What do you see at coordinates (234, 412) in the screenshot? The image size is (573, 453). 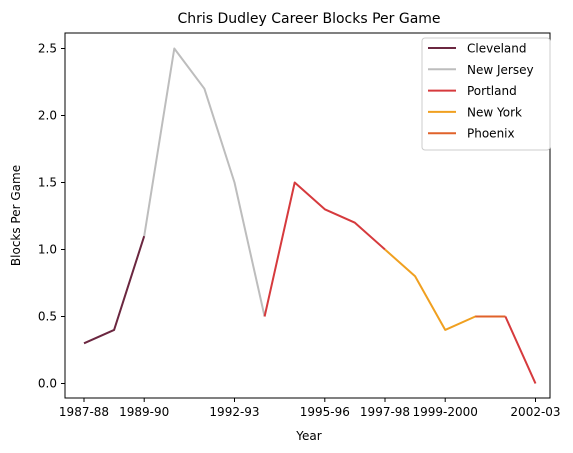 I see `x-tick-label: 1992-93` at bounding box center [234, 412].